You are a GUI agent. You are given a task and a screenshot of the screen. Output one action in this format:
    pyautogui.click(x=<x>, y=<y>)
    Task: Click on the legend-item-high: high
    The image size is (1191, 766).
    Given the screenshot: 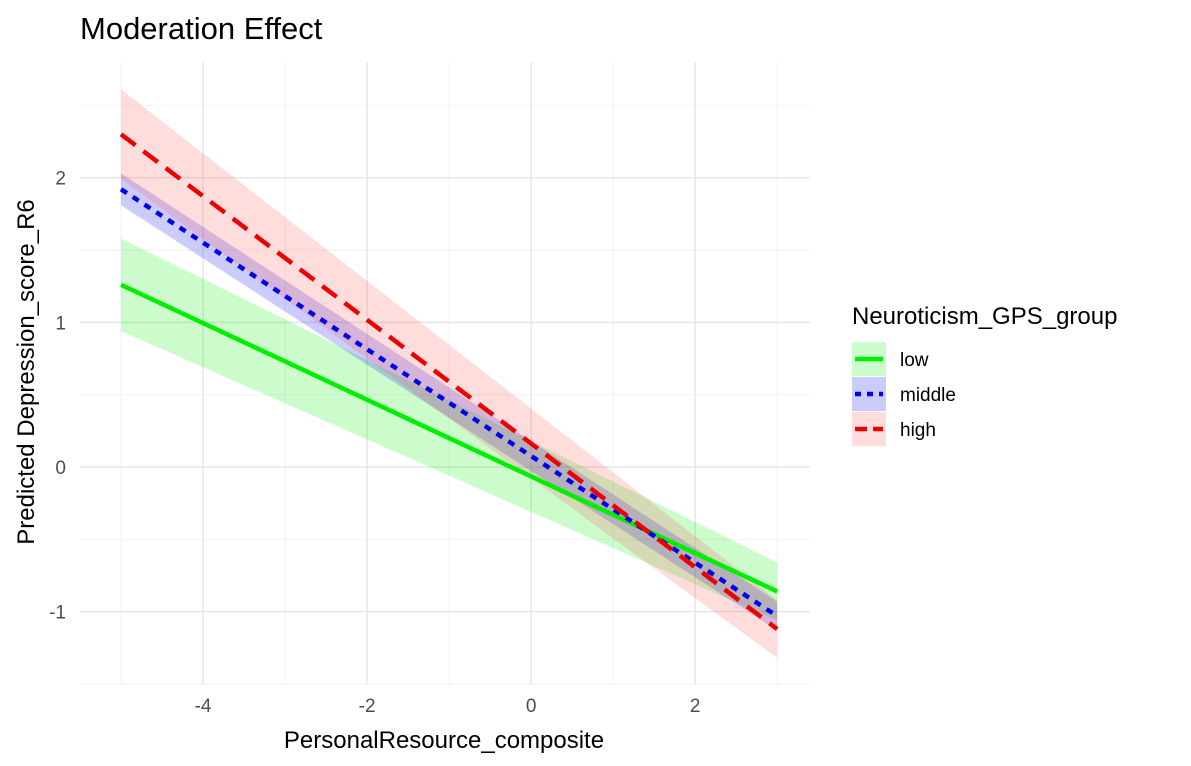 What is the action you would take?
    pyautogui.click(x=894, y=429)
    